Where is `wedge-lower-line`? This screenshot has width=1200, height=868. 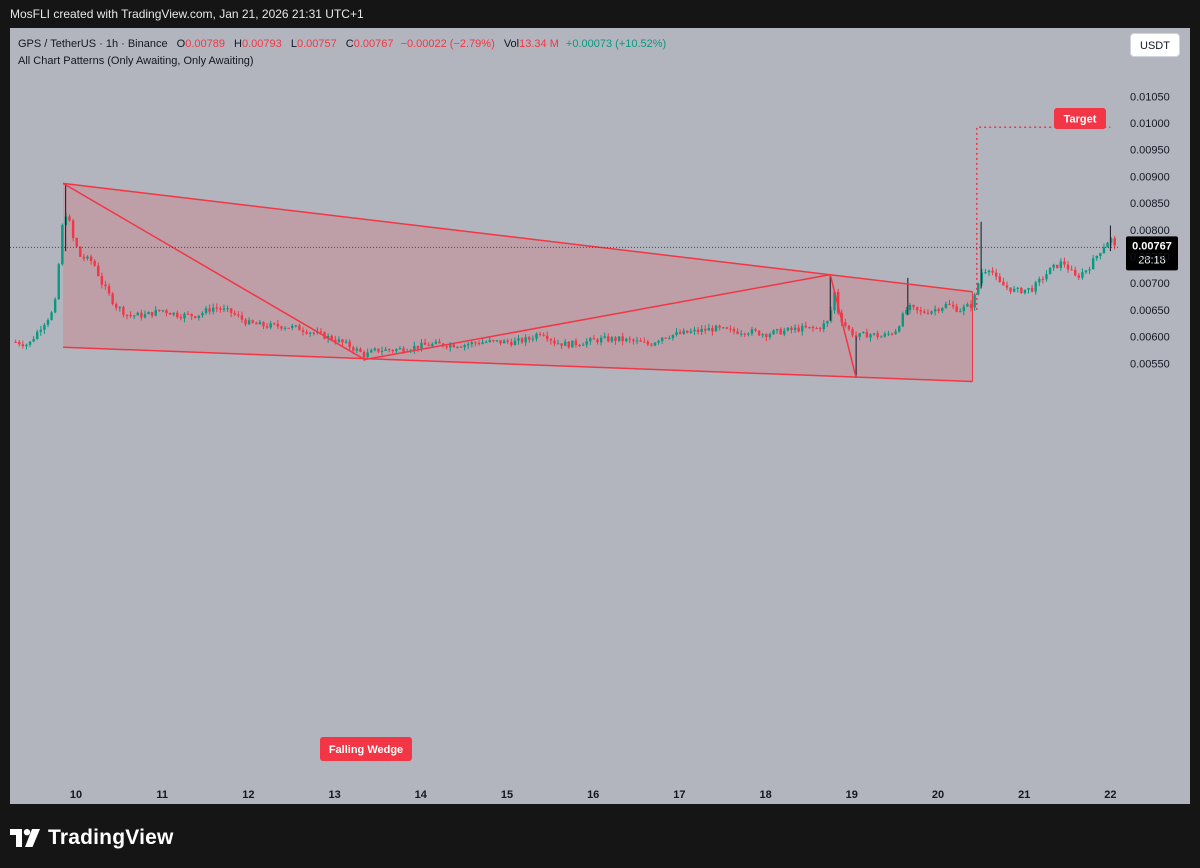 wedge-lower-line is located at coordinates (518, 364).